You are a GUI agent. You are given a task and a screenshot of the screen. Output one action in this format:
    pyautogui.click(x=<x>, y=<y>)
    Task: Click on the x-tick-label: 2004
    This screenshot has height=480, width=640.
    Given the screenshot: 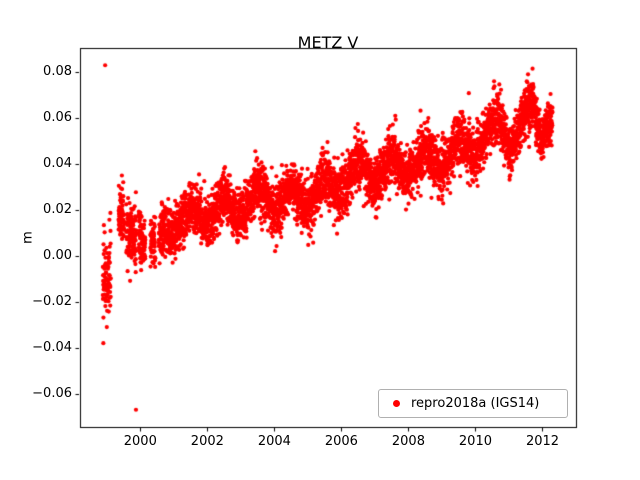 What is the action you would take?
    pyautogui.click(x=274, y=441)
    